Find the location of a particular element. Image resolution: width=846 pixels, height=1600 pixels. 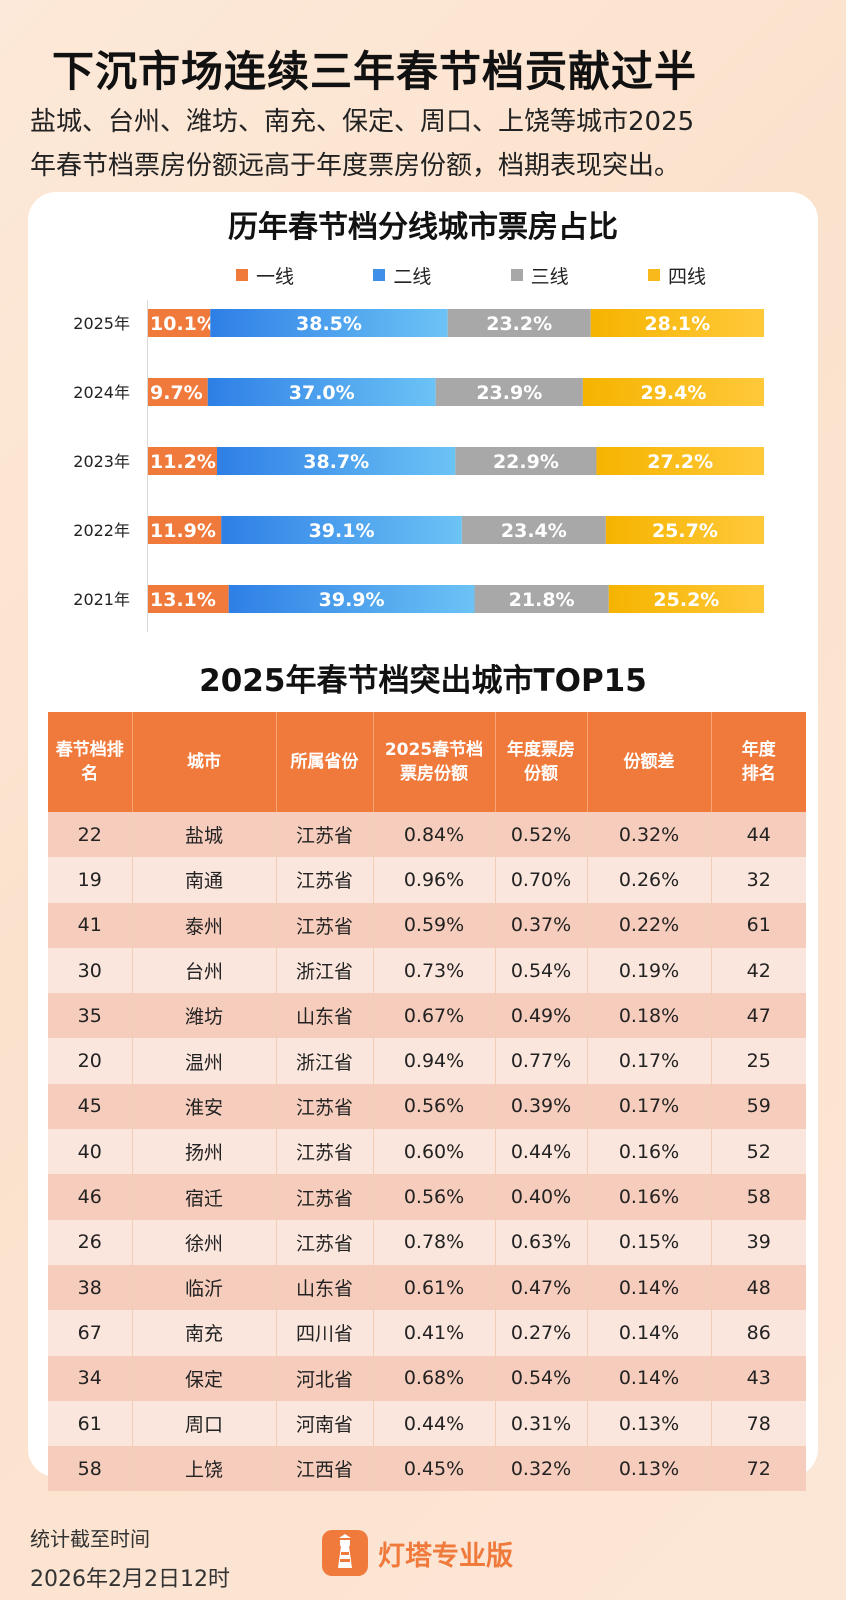

table-cell: 43 is located at coordinates (758, 1378).